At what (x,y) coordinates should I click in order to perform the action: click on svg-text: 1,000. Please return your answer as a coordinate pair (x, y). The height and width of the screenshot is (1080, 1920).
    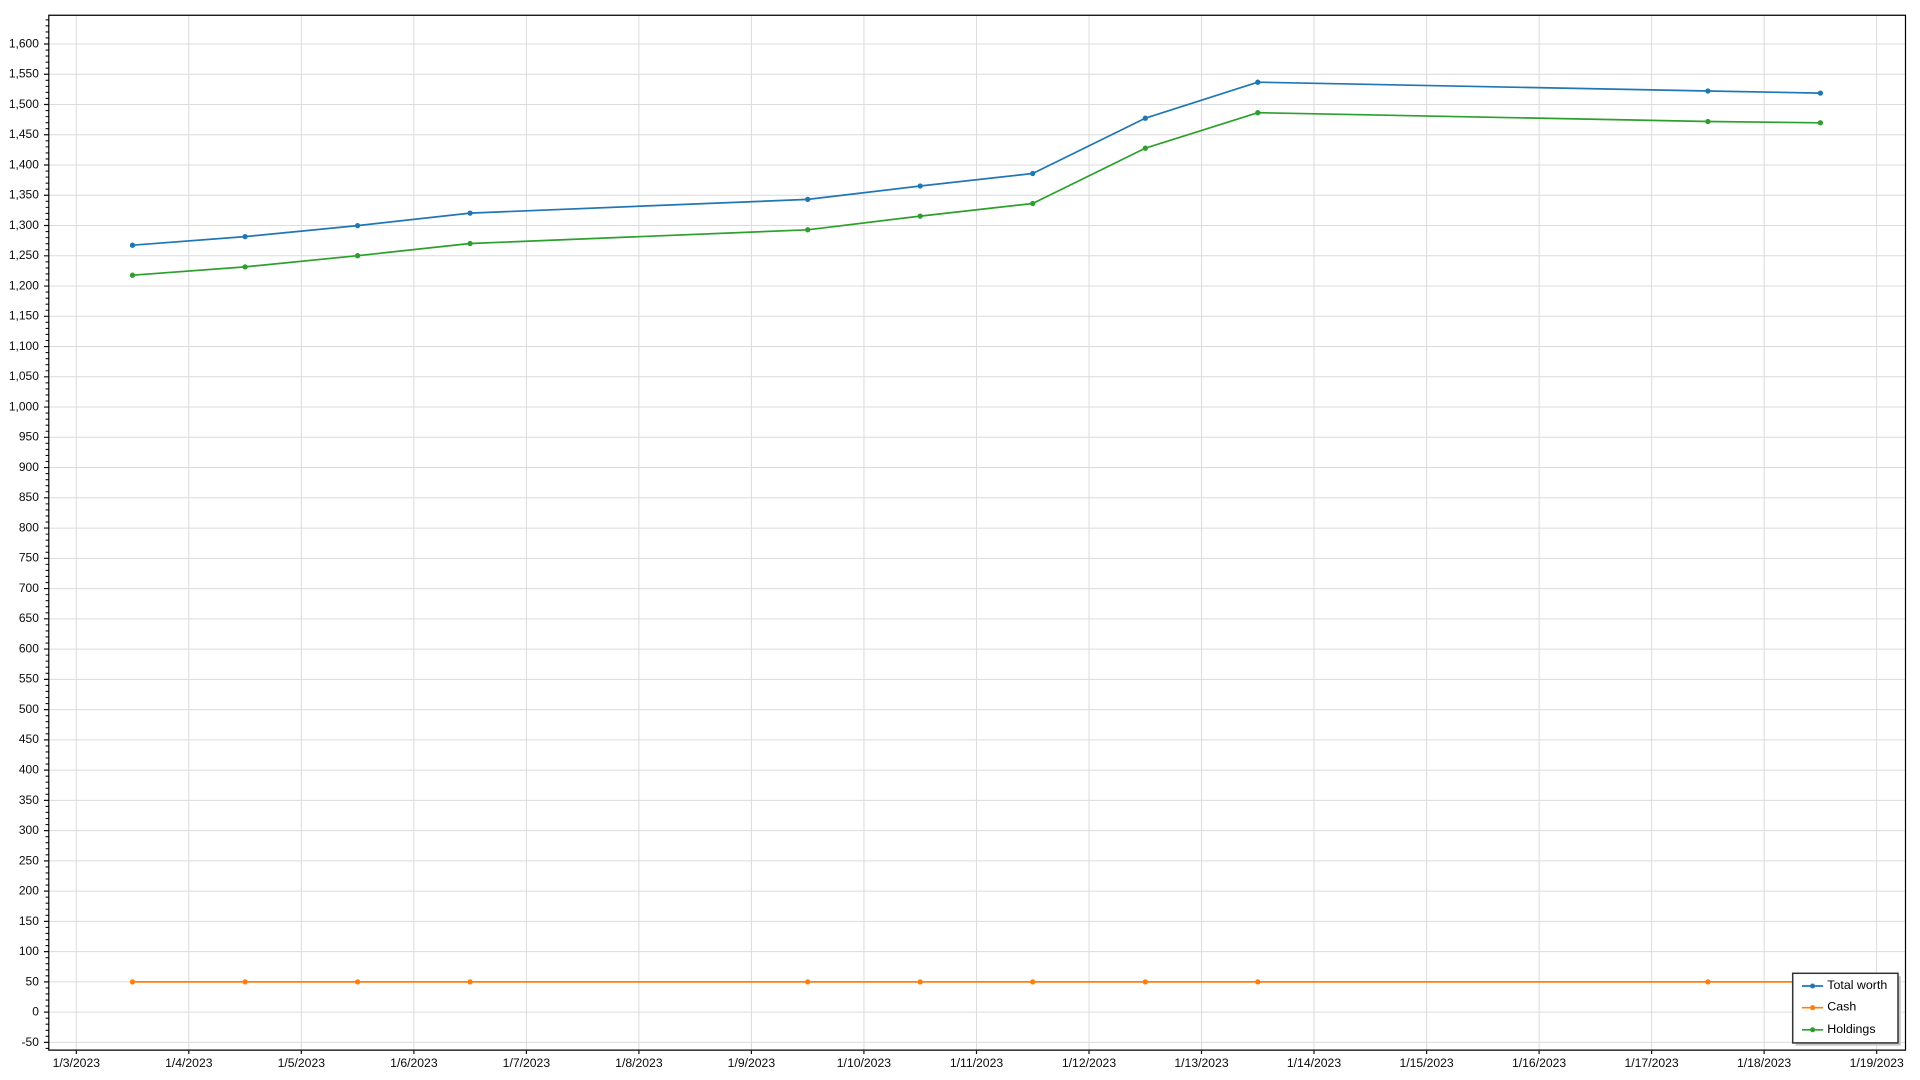
    Looking at the image, I should click on (24, 407).